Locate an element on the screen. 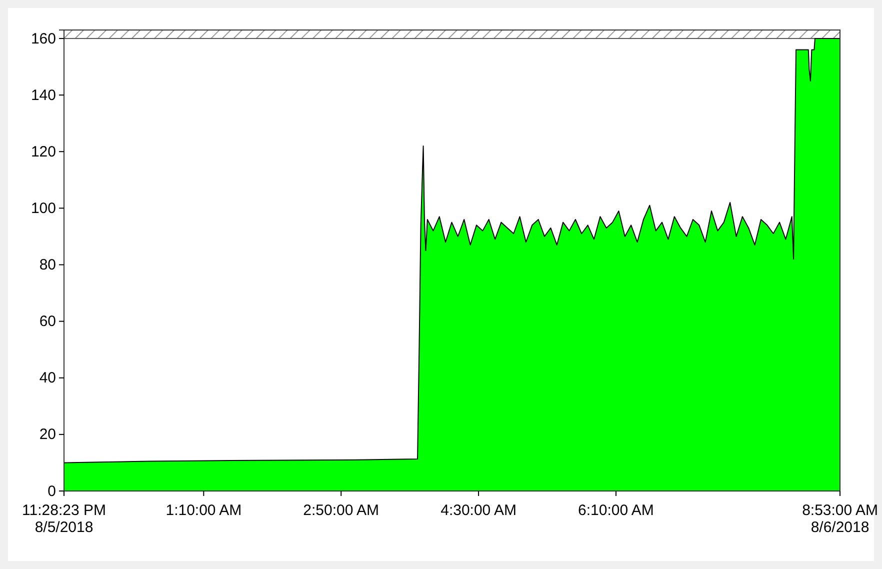 This screenshot has width=882, height=569. y-tick-label: 0 is located at coordinates (52, 491).